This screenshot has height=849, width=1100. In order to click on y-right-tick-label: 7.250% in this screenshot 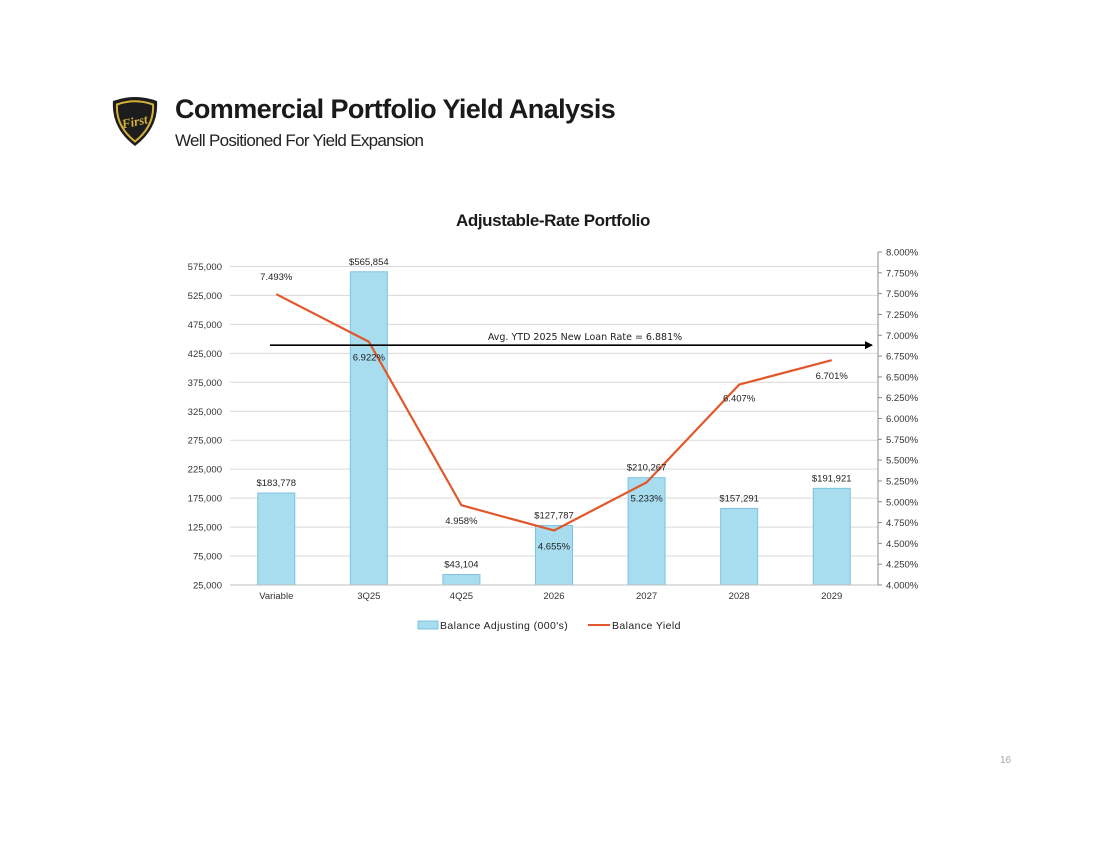, I will do `click(902, 315)`.